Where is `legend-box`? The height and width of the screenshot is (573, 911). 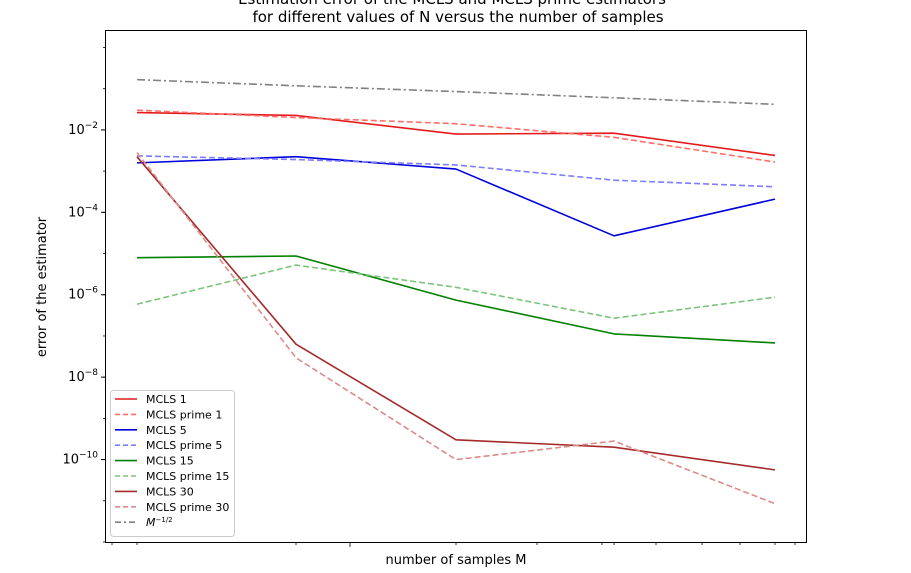
legend-box is located at coordinates (172, 463).